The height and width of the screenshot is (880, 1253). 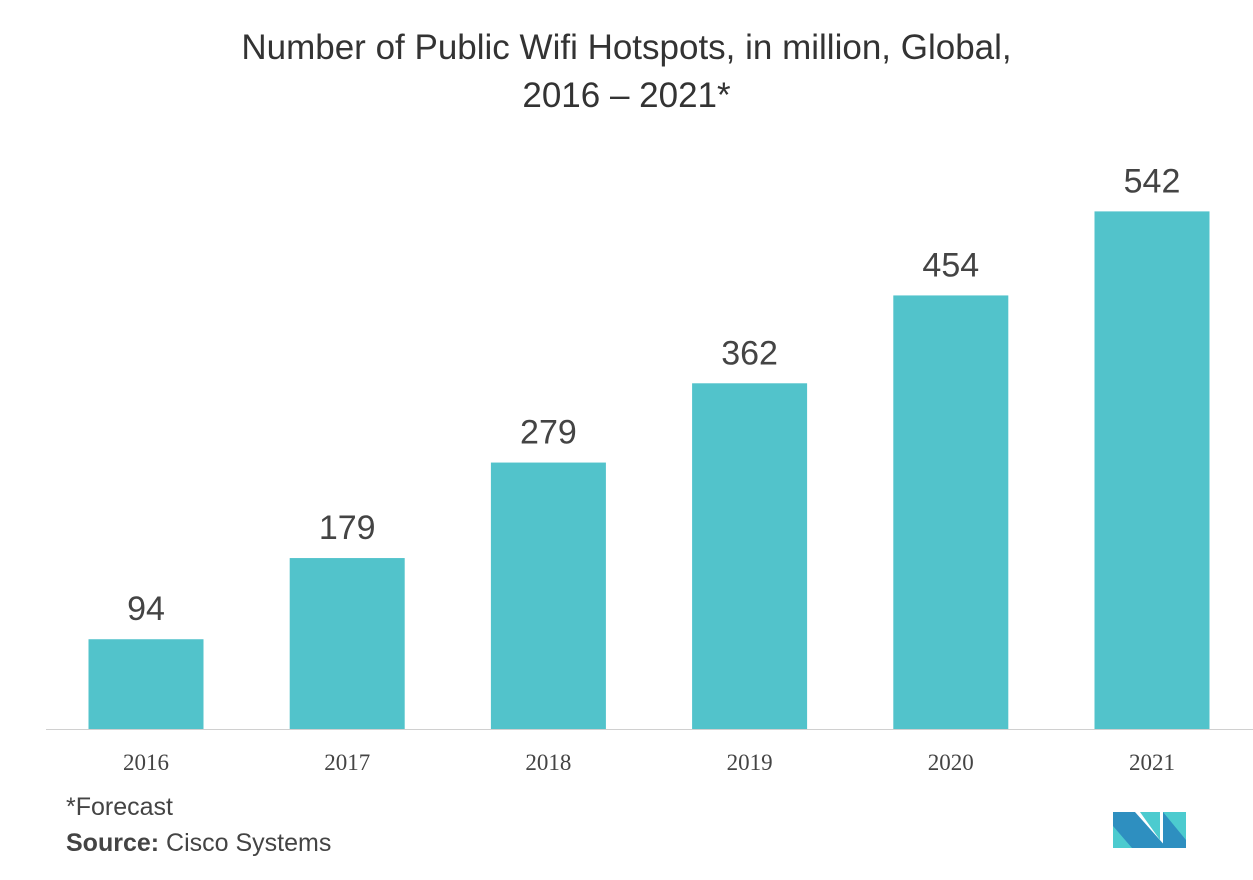 What do you see at coordinates (1152, 470) in the screenshot?
I see `bar-2021` at bounding box center [1152, 470].